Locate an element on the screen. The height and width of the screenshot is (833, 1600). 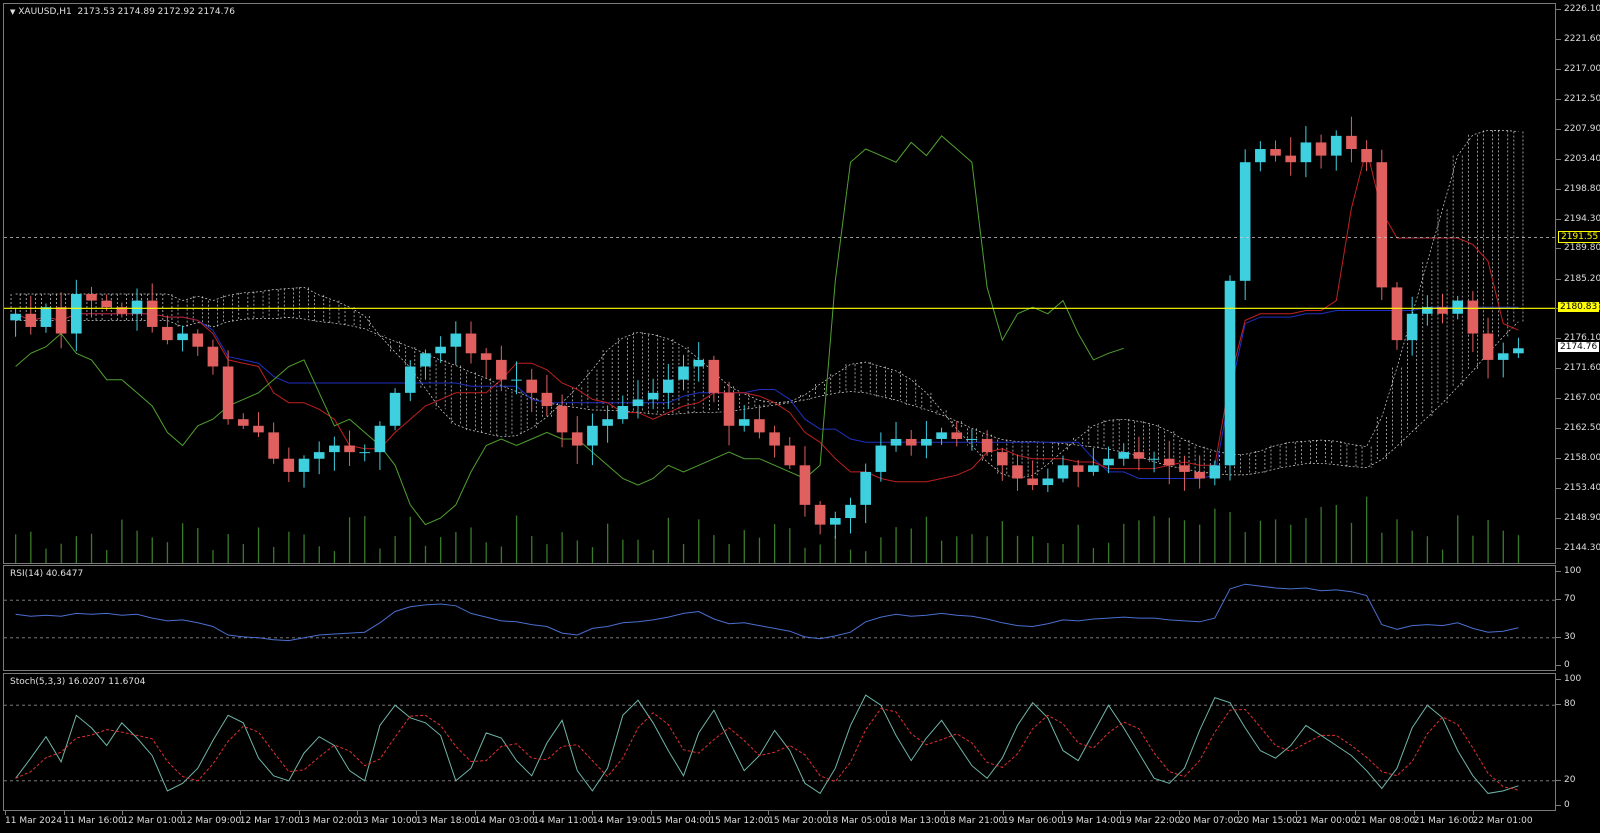
level-tag-dotted: 2191.55 is located at coordinates (1579, 236).